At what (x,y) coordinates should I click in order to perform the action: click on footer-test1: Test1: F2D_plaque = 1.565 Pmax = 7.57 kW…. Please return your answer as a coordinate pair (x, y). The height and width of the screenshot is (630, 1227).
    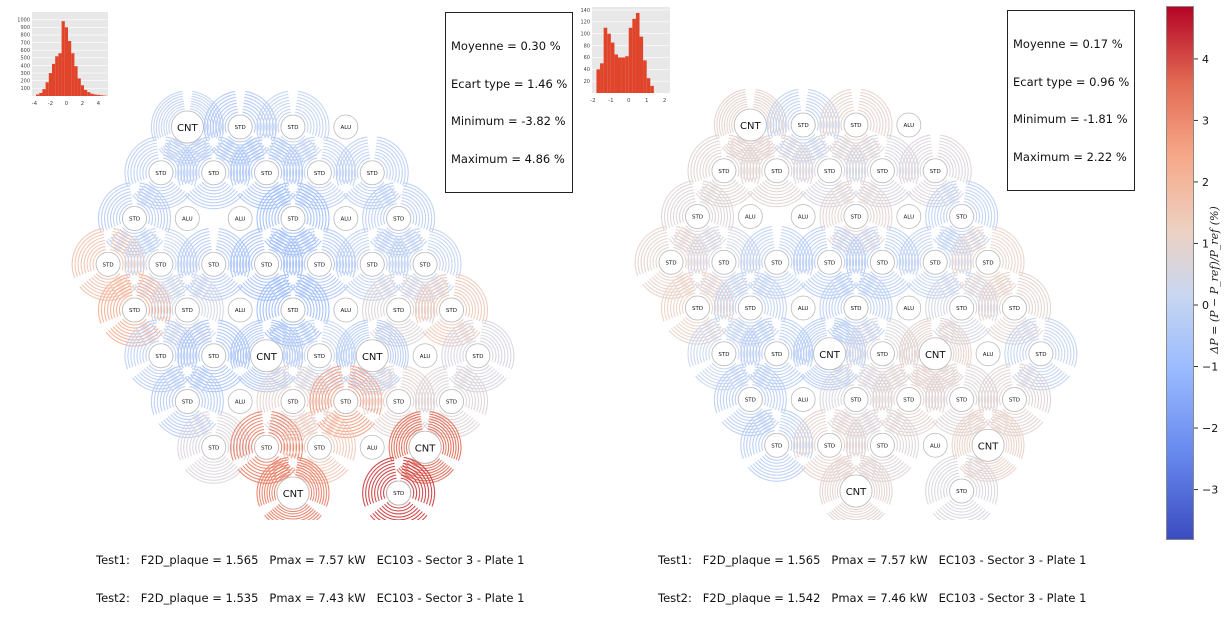
    Looking at the image, I should click on (310, 560).